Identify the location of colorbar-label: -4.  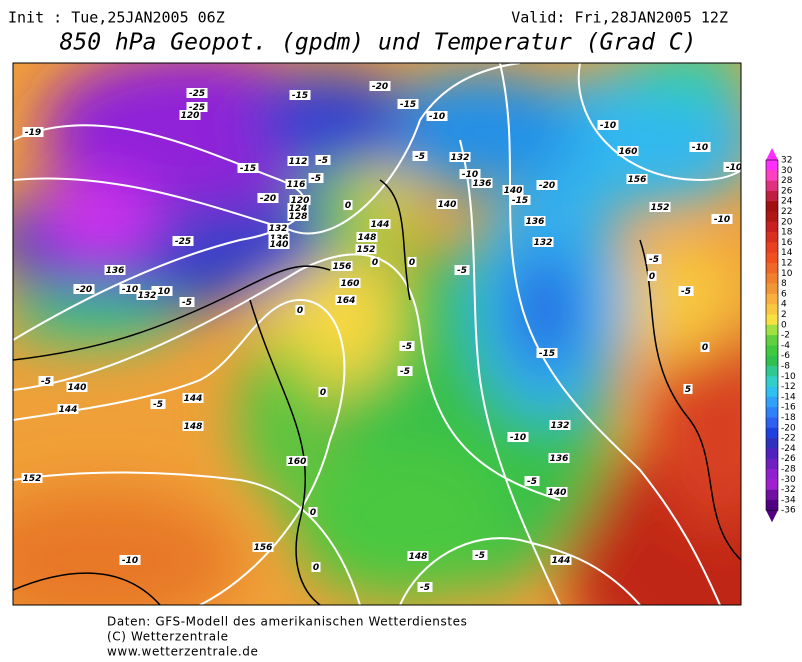
(785, 346).